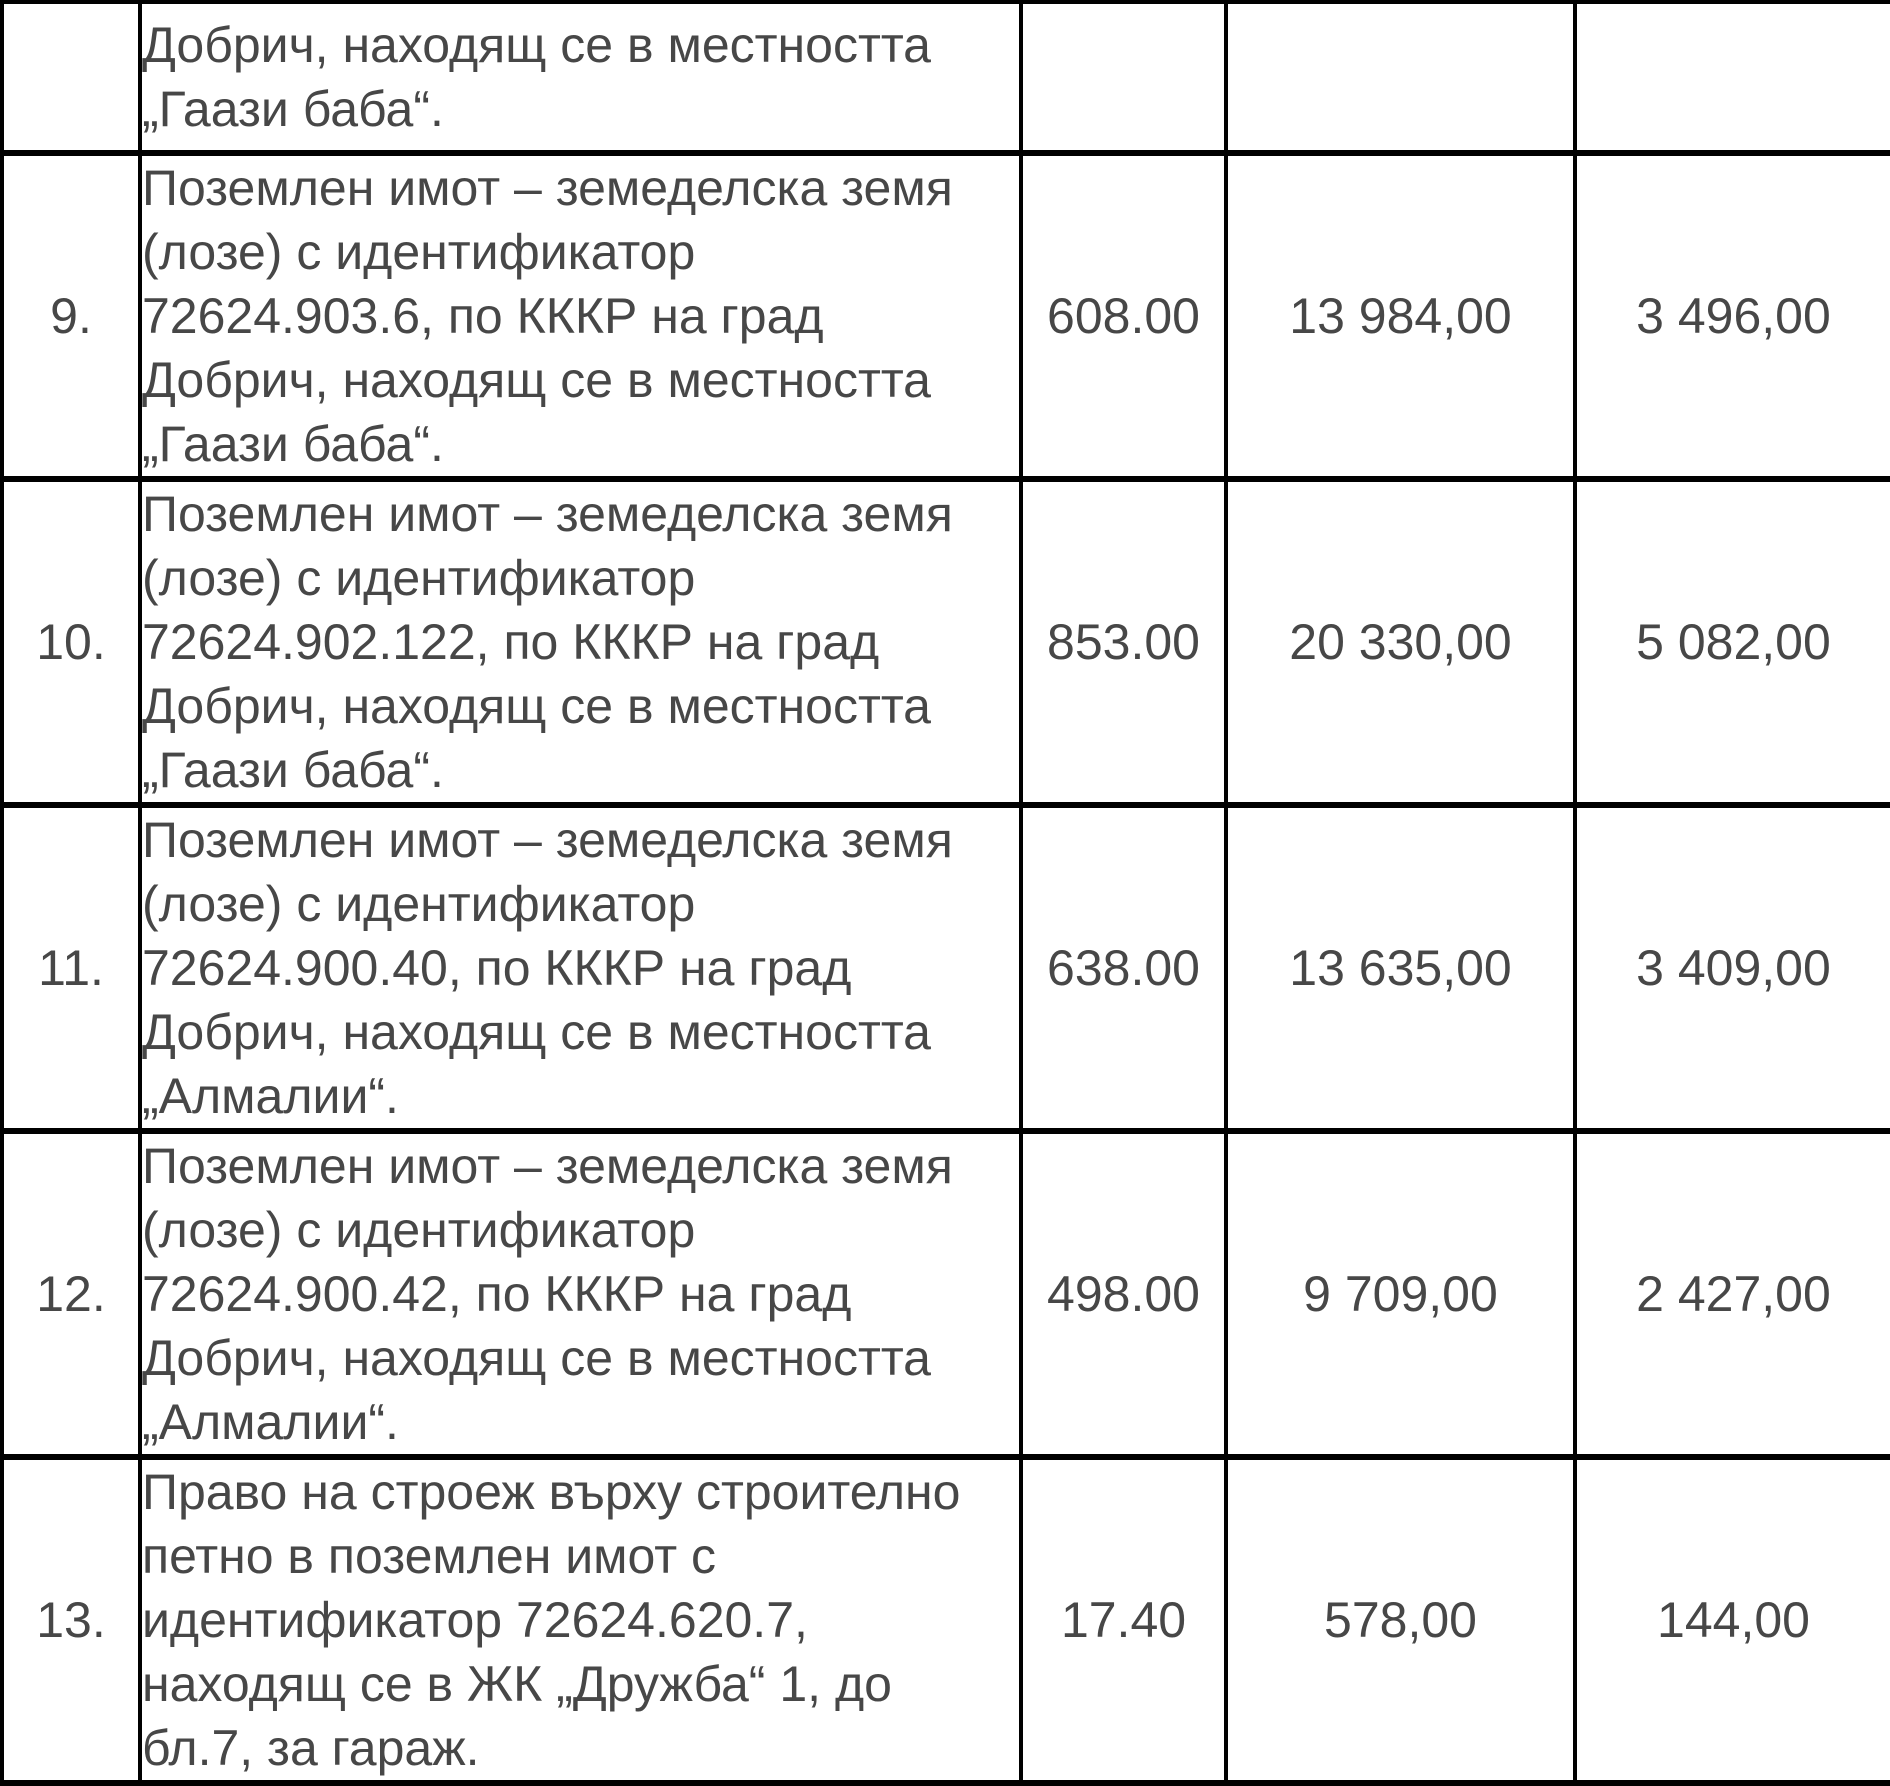 This screenshot has height=1786, width=1890. What do you see at coordinates (1731, 968) in the screenshot?
I see `col5-value: 3 409,00` at bounding box center [1731, 968].